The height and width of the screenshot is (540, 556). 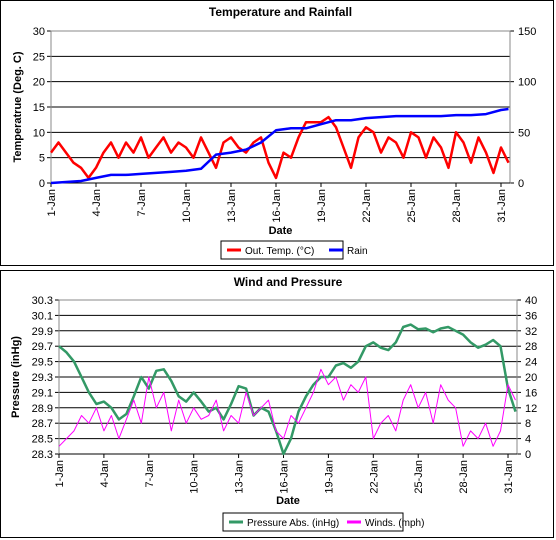 What do you see at coordinates (531, 316) in the screenshot?
I see `y2-tick-label: 36` at bounding box center [531, 316].